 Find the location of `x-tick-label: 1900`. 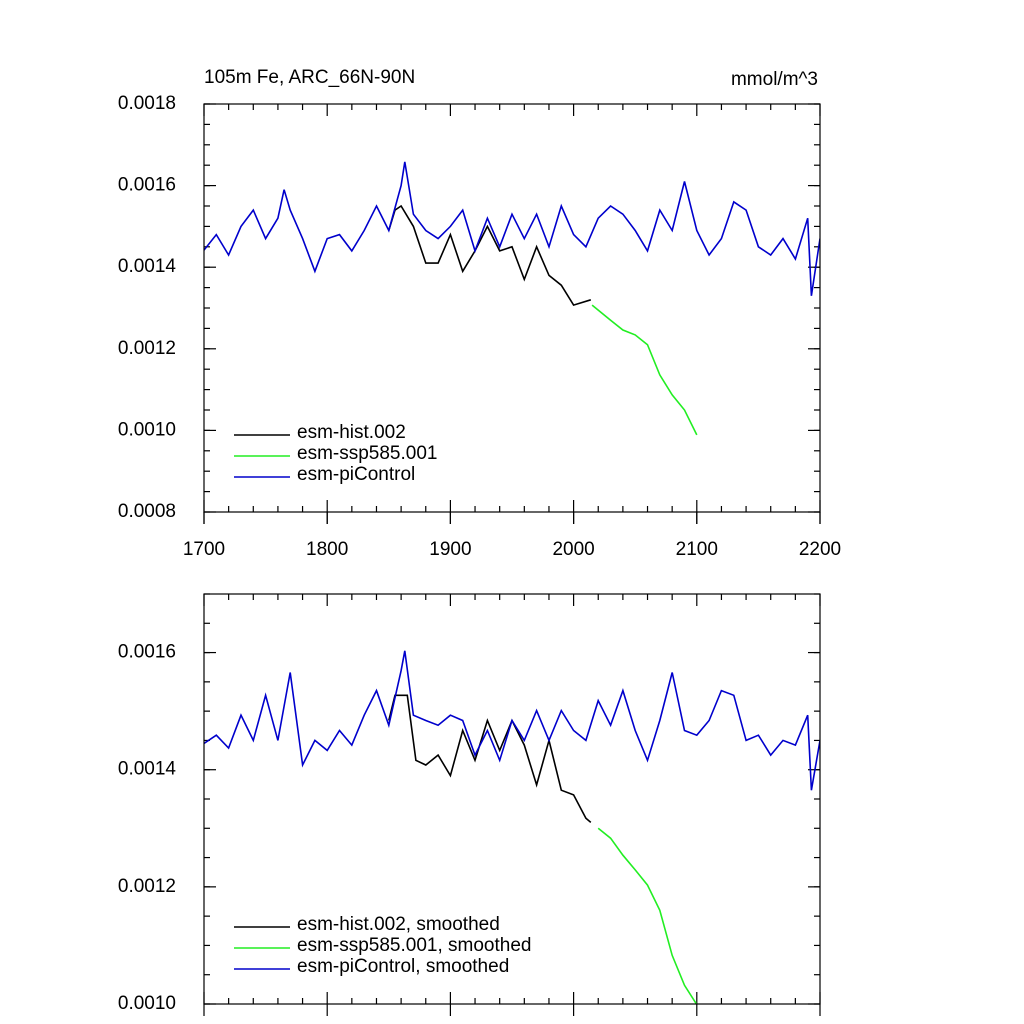

x-tick-label: 1900 is located at coordinates (450, 549).